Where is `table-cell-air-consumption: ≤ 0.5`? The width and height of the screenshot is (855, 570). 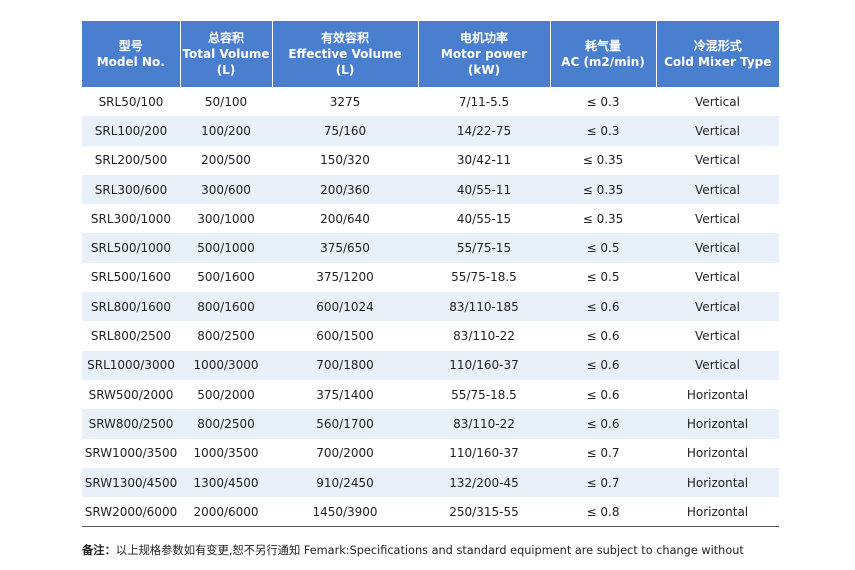 table-cell-air-consumption: ≤ 0.5 is located at coordinates (603, 248).